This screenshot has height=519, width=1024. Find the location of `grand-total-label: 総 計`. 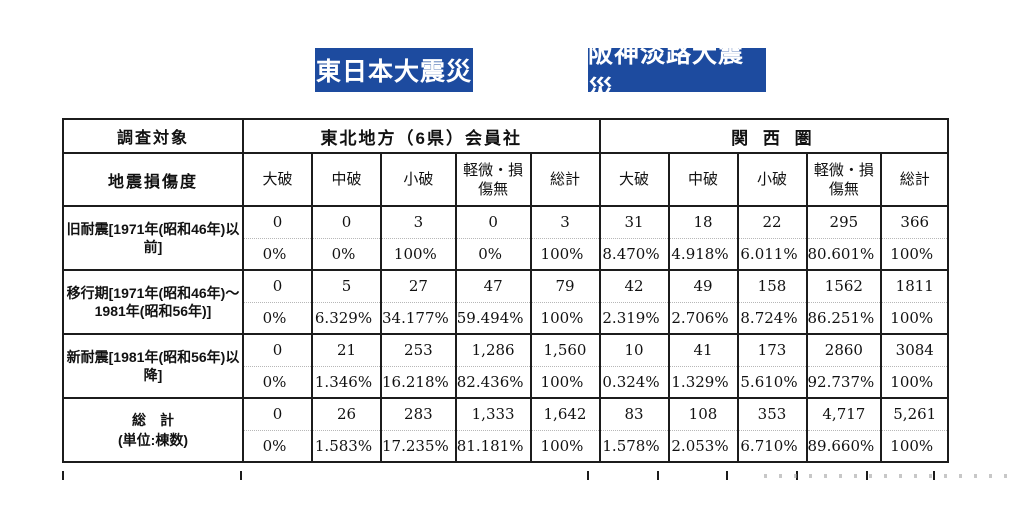

grand-total-label: 総 計 is located at coordinates (153, 420).